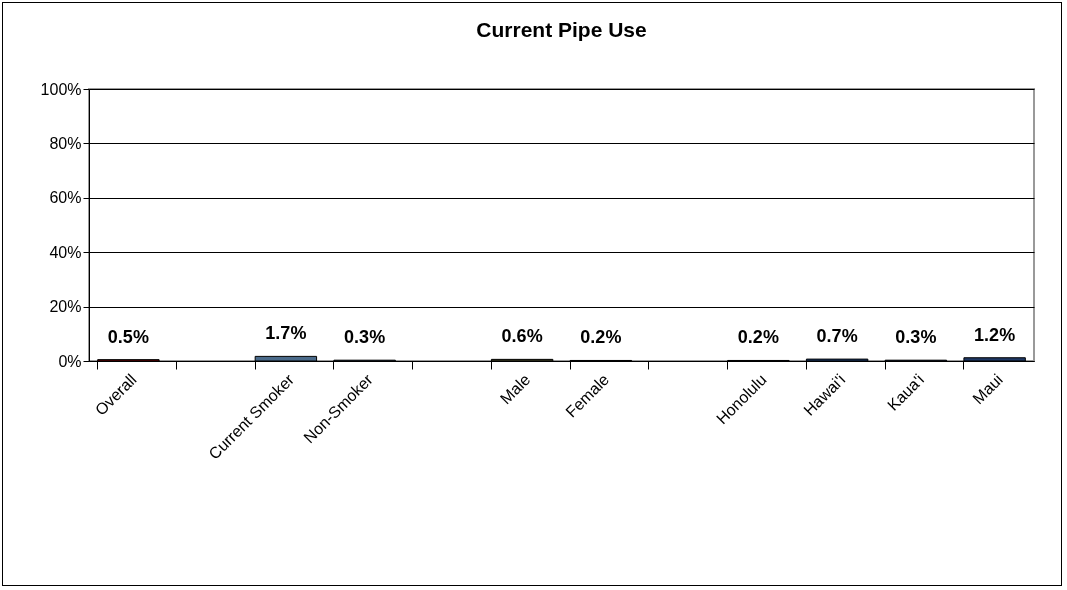 This screenshot has width=1067, height=590. Describe the element at coordinates (61, 89) in the screenshot. I see `y-tick-label: 100%` at that location.